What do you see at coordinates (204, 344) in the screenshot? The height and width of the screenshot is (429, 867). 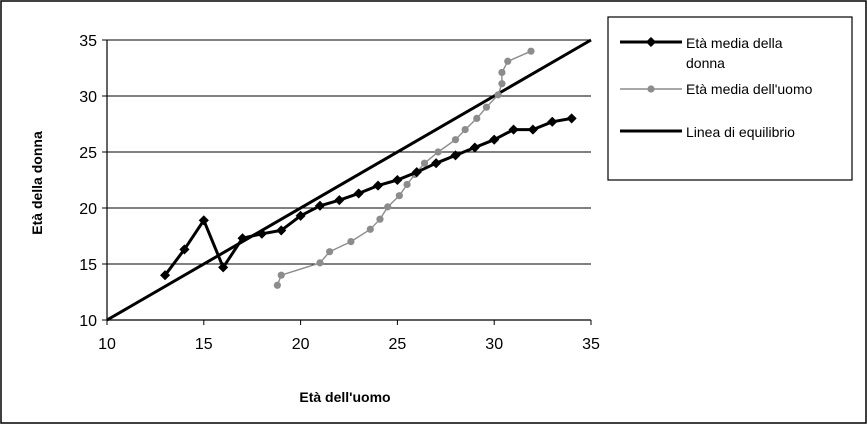 I see `x-tick-label: 15` at bounding box center [204, 344].